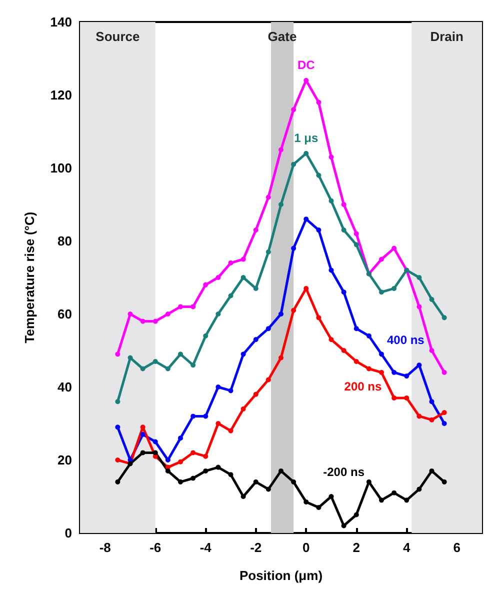 Image resolution: width=494 pixels, height=601 pixels. Describe the element at coordinates (256, 547) in the screenshot. I see `x-tick-label: -2` at that location.